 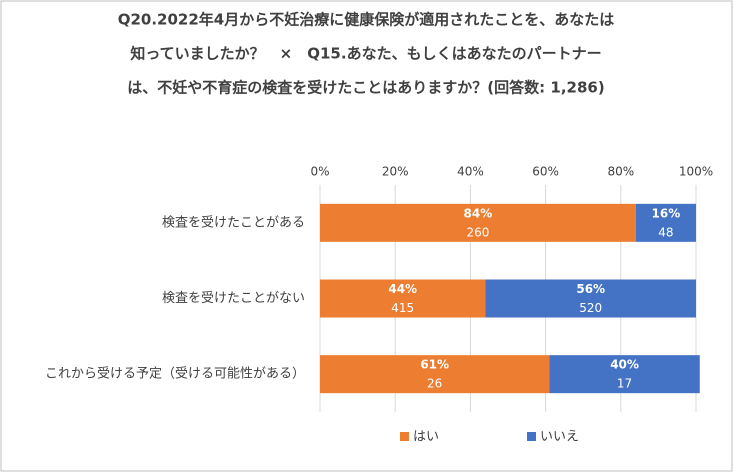 I want to click on count-label: 26, so click(x=434, y=384).